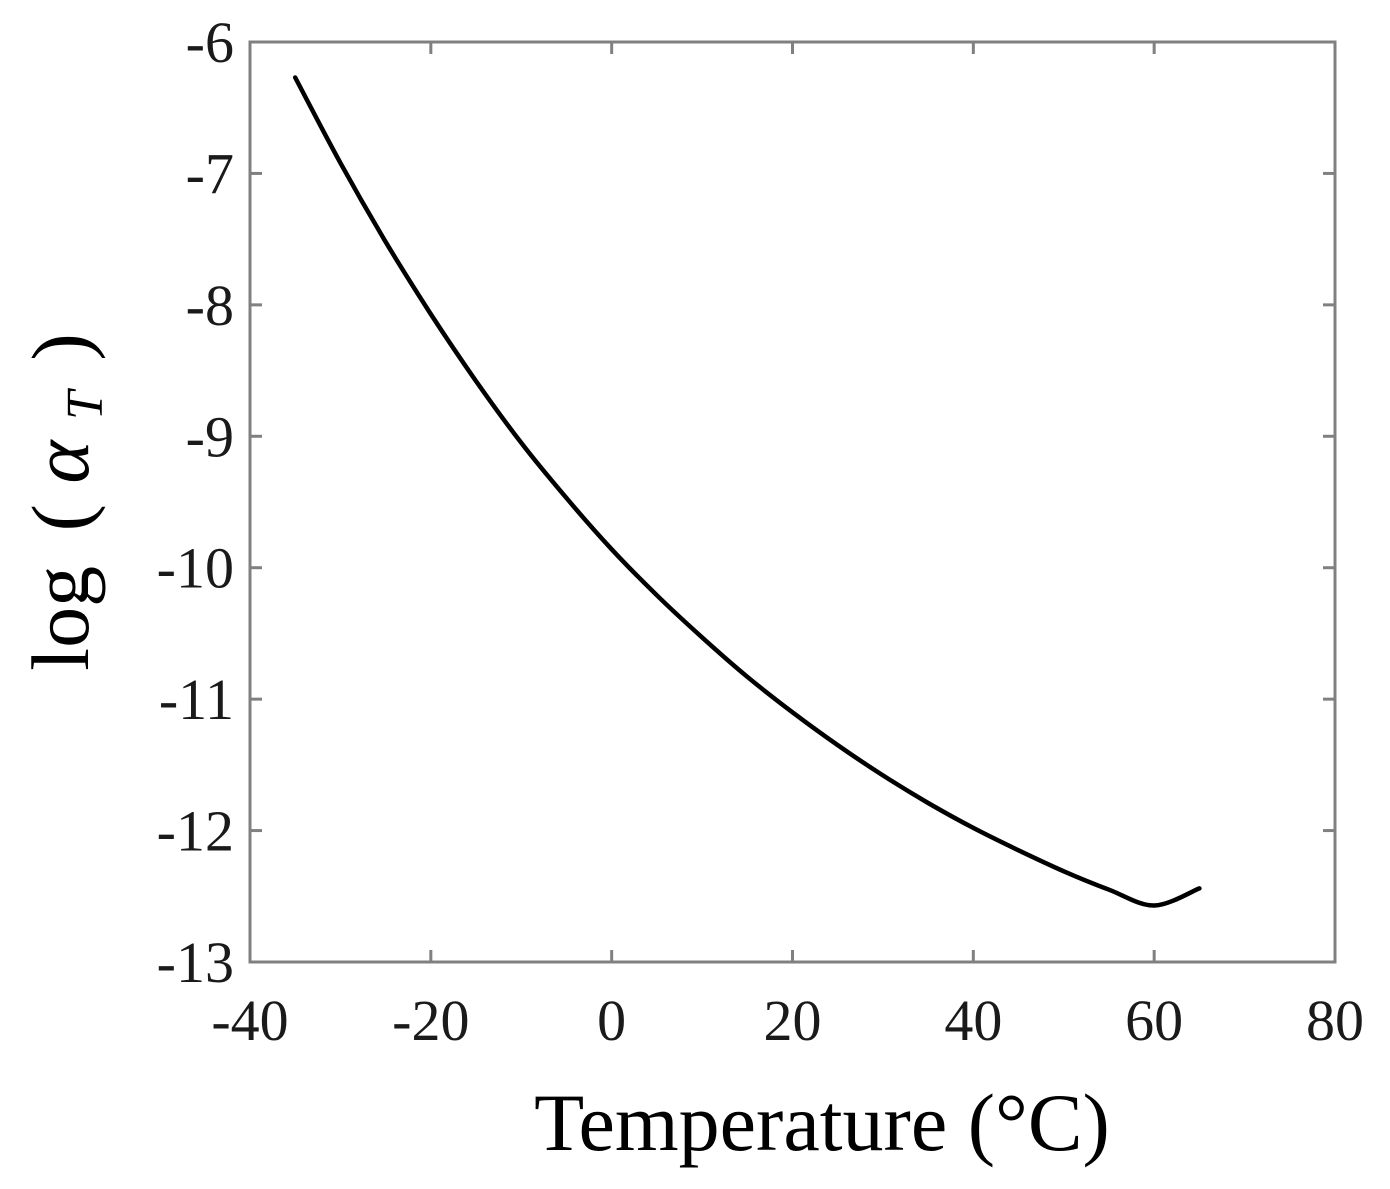 The height and width of the screenshot is (1189, 1390). I want to click on x-tick-label-0: -40, so click(249, 1020).